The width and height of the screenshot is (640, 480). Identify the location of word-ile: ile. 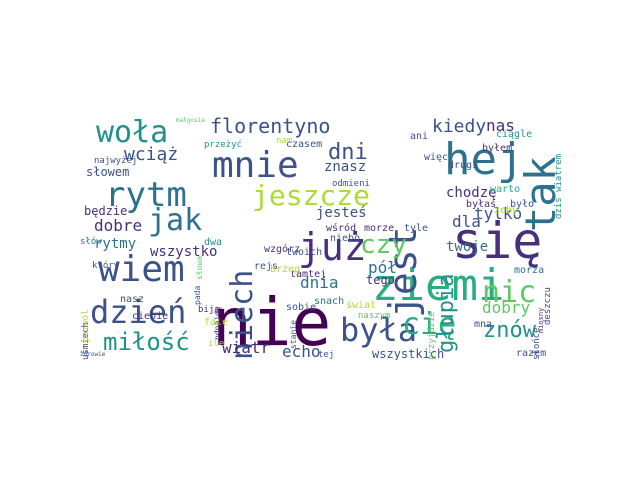
(216, 344).